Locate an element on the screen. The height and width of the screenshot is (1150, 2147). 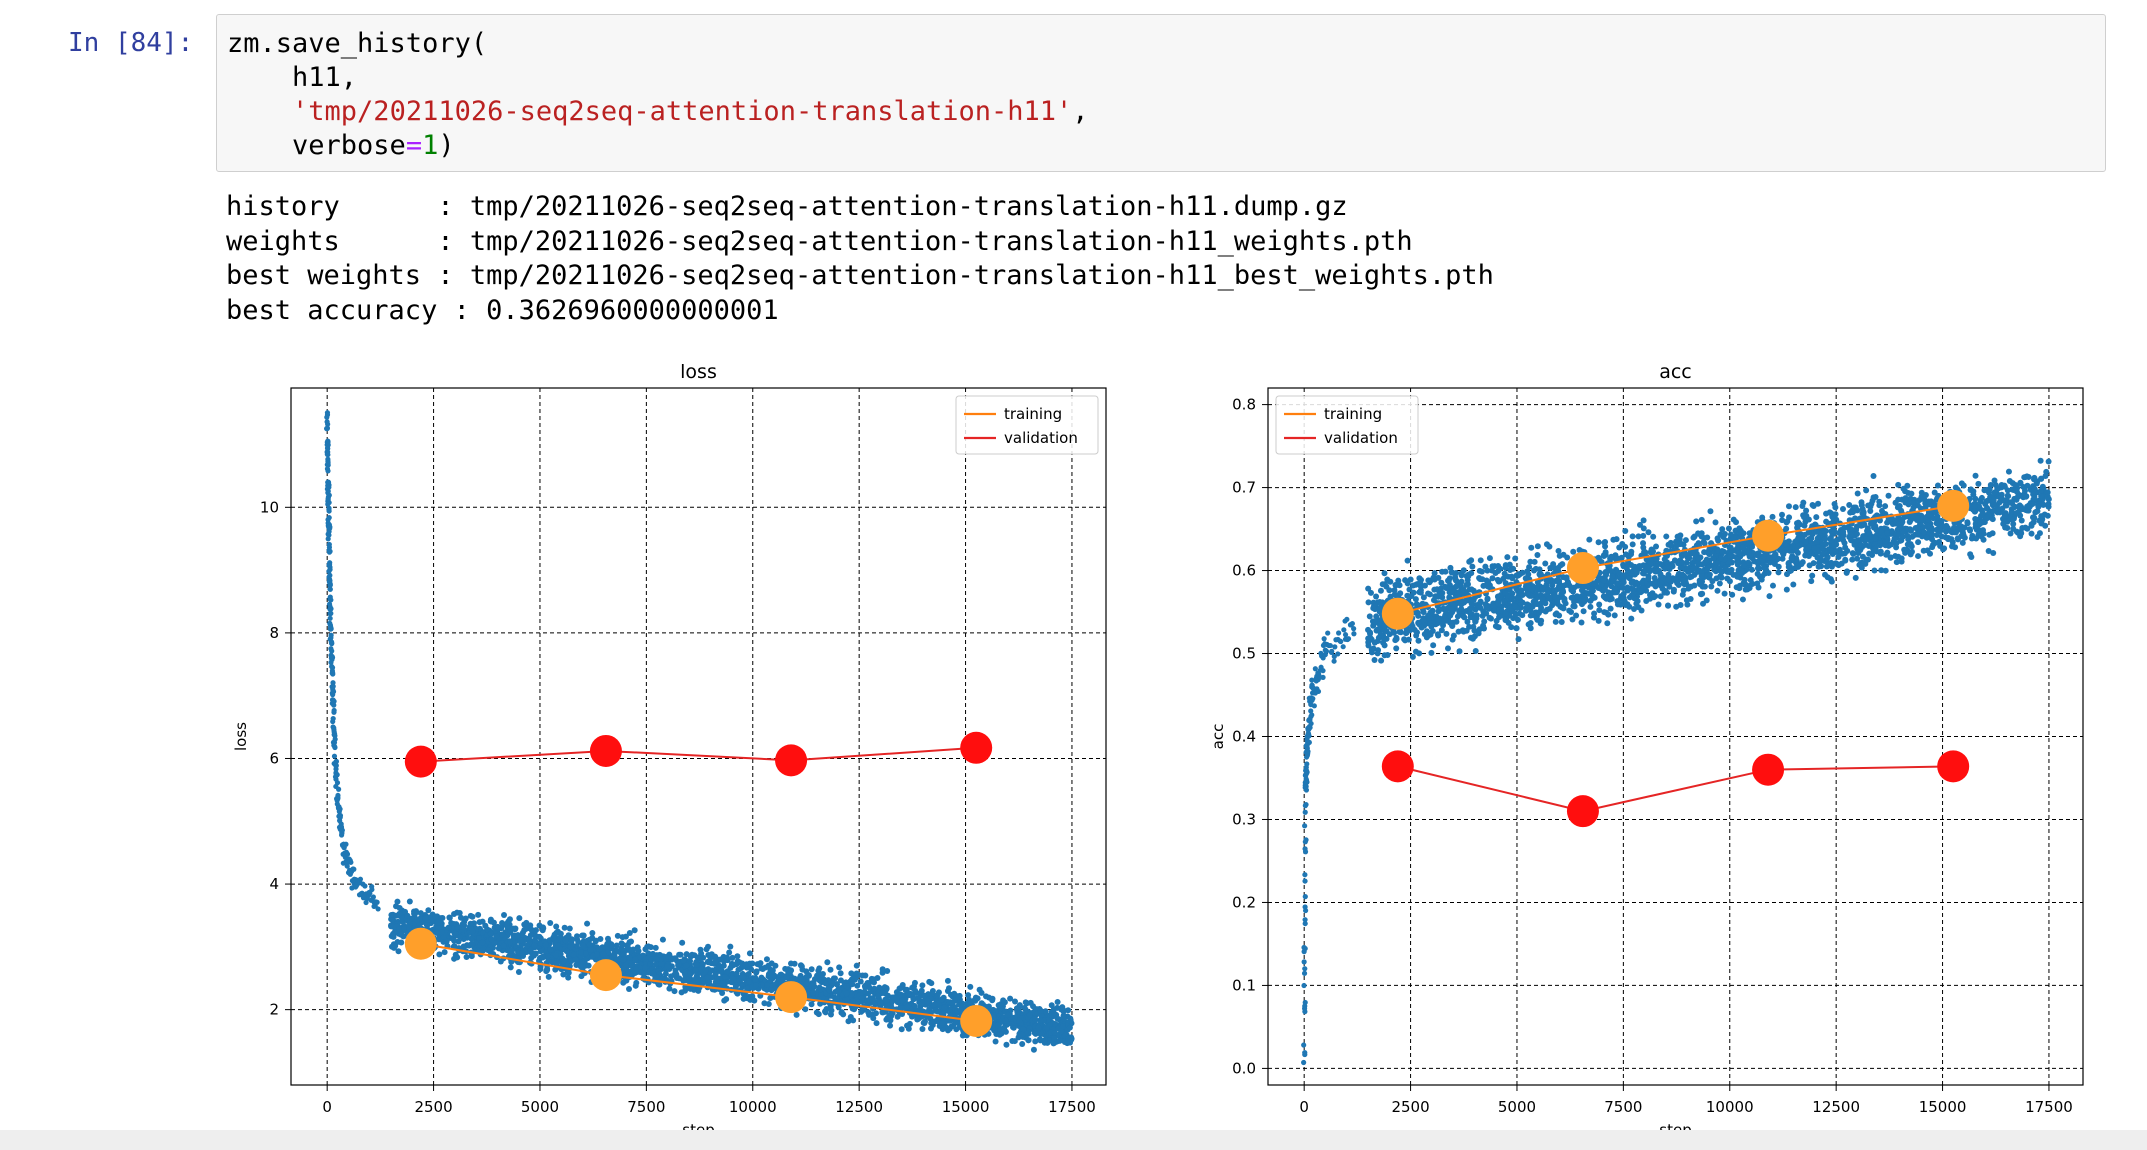
code-line-4: verbose=1) is located at coordinates (658, 146).